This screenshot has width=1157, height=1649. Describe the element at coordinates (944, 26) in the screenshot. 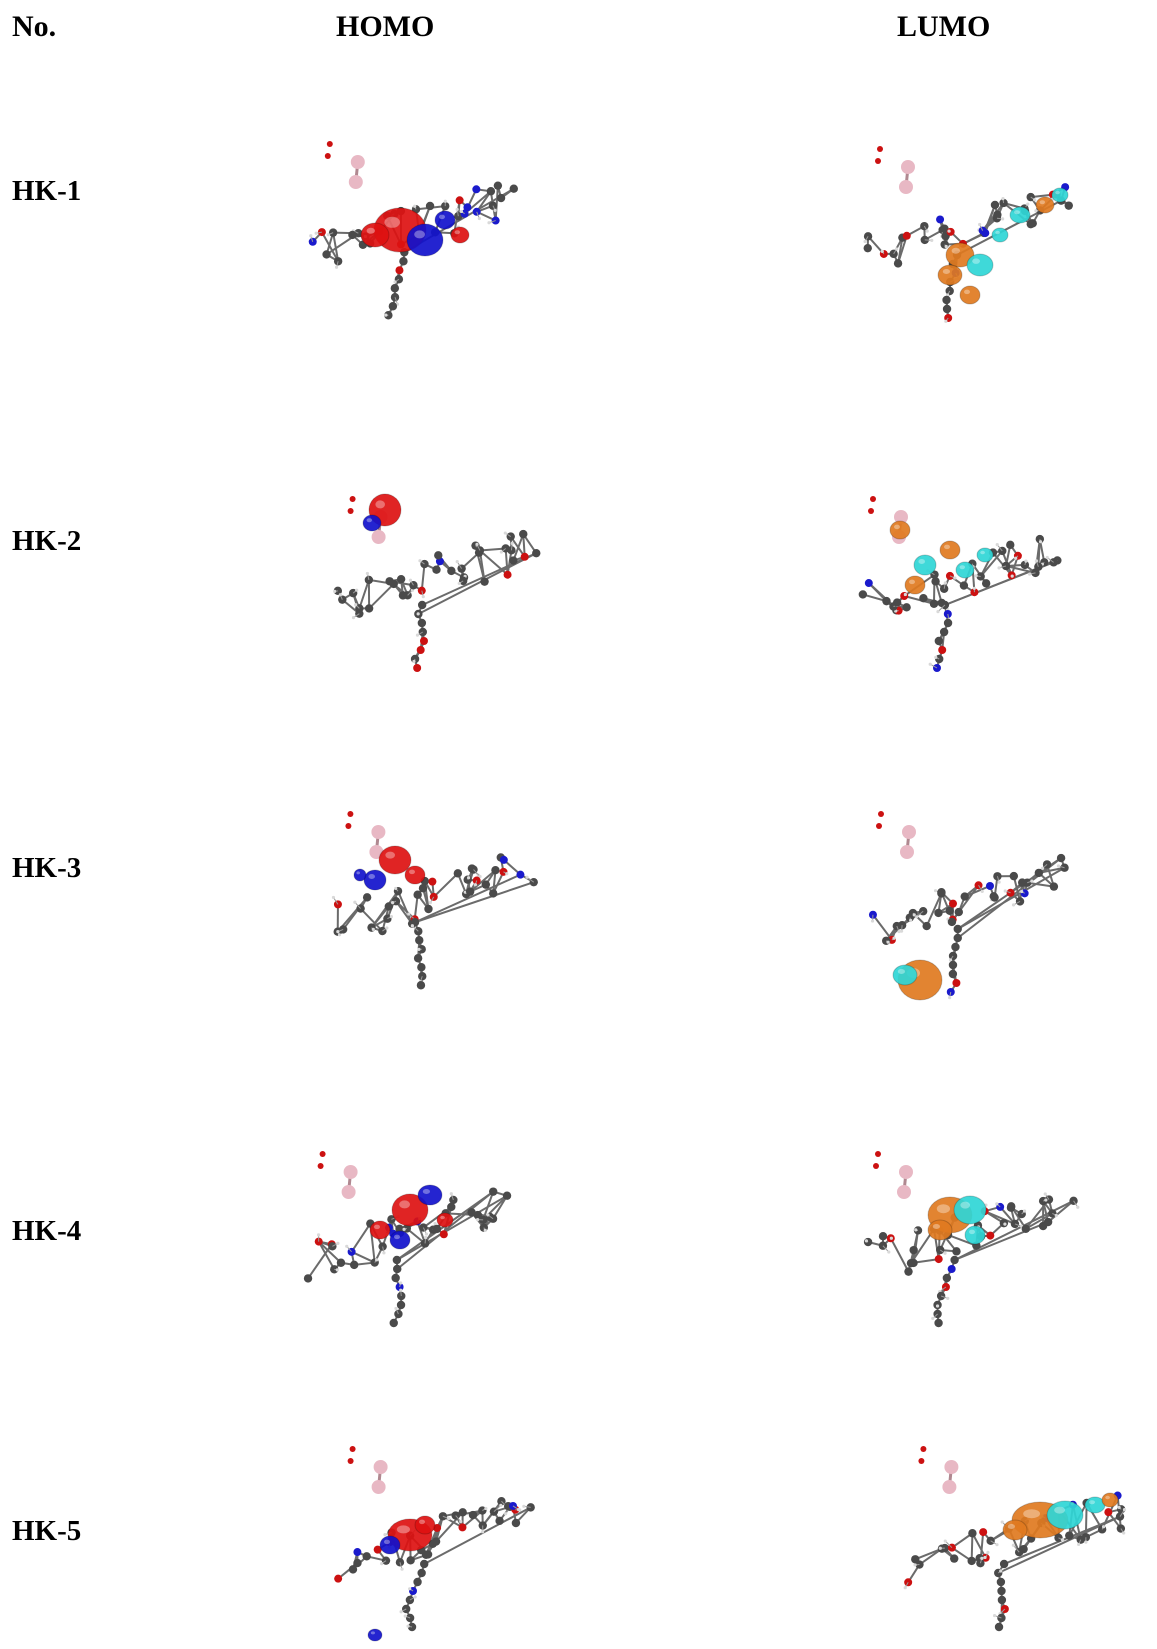

I see `column-header-lumo: LUMO` at that location.